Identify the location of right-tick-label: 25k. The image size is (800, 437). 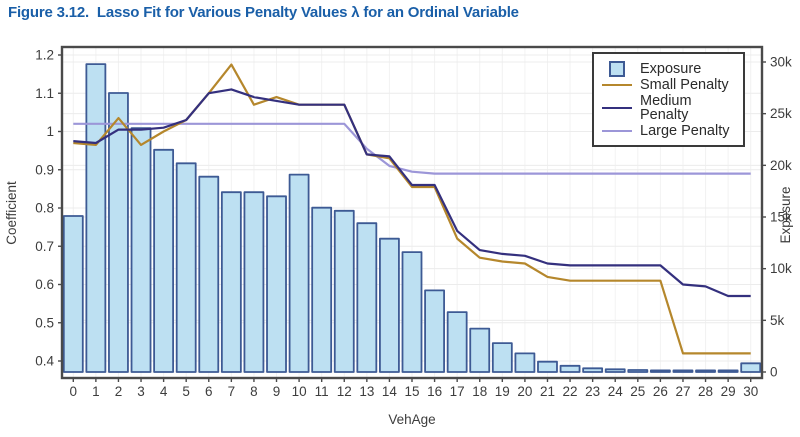
(781, 113).